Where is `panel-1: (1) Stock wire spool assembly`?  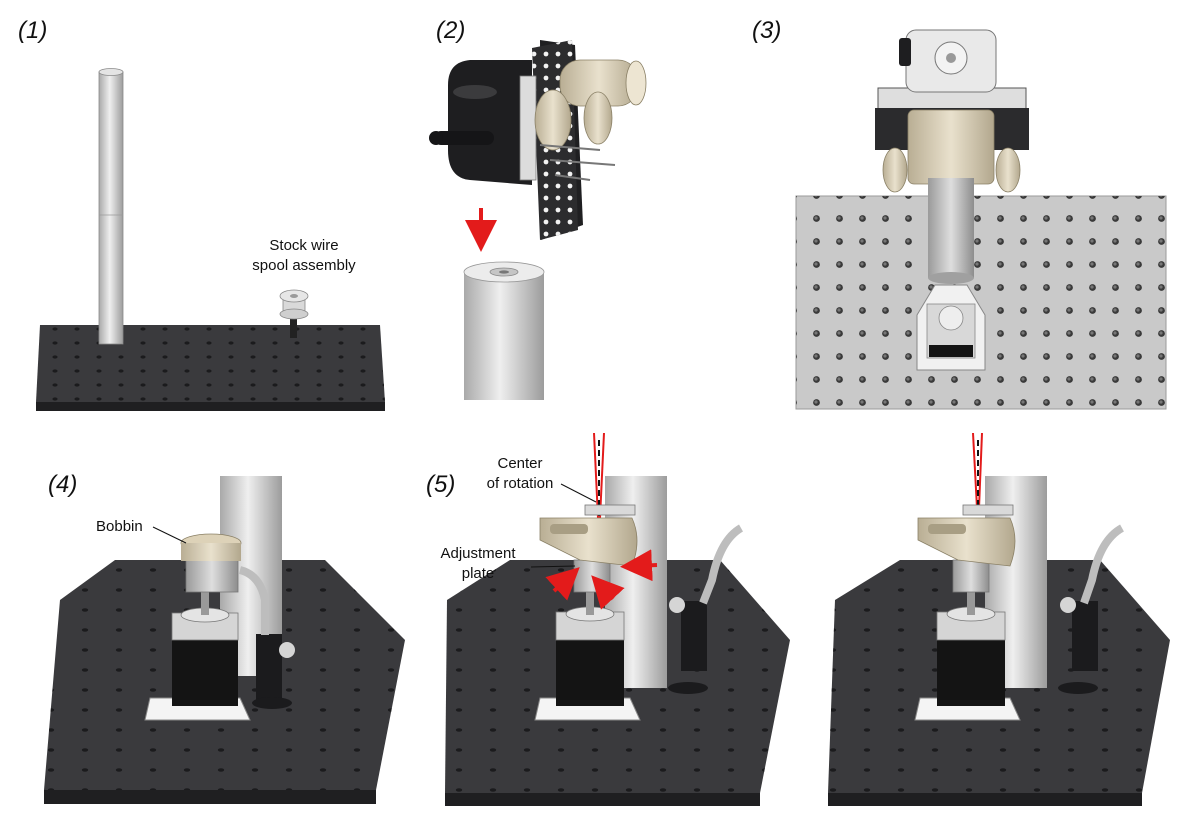 panel-1: (1) Stock wire spool assembly is located at coordinates (201, 214).